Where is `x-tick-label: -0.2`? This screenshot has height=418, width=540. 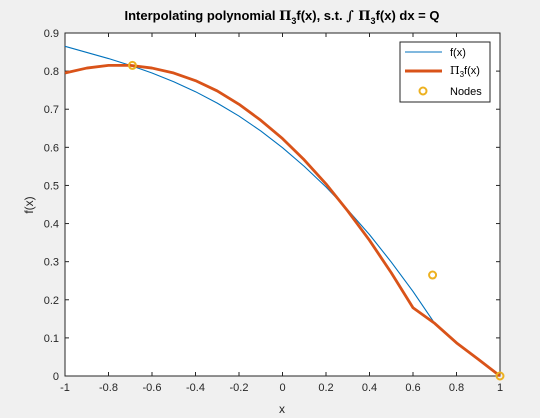
x-tick-label: -0.2 is located at coordinates (239, 388).